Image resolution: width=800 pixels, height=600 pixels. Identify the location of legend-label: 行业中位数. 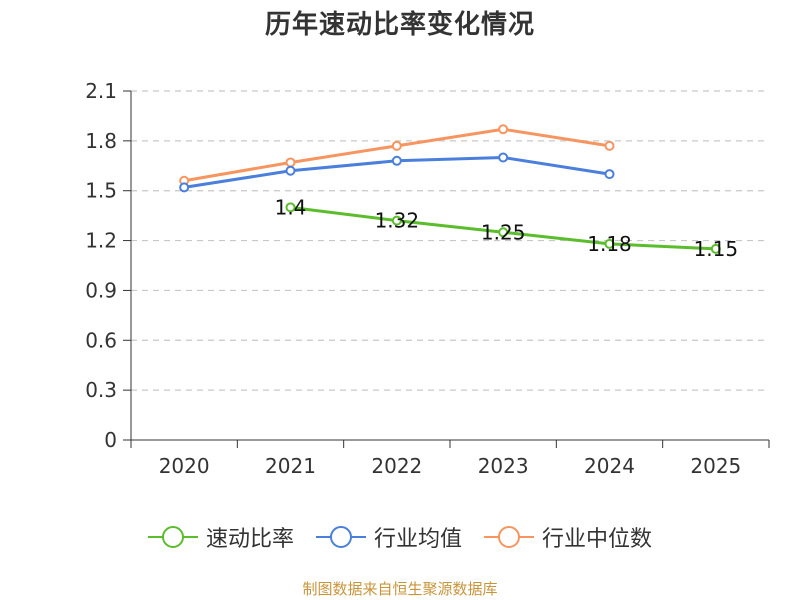
(597, 539).